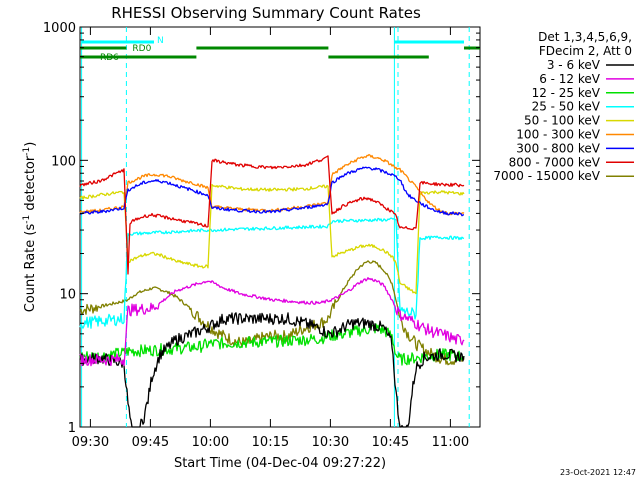  Describe the element at coordinates (566, 93) in the screenshot. I see `legend-entry-label: 12 - 25 keV` at that location.